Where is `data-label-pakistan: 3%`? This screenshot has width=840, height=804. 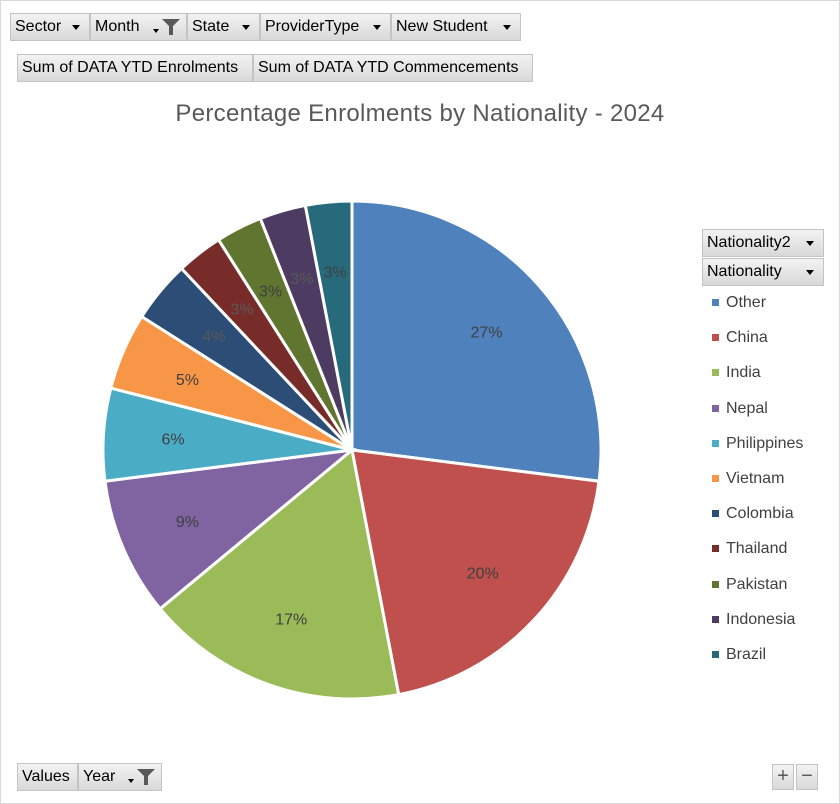 data-label-pakistan: 3% is located at coordinates (270, 291).